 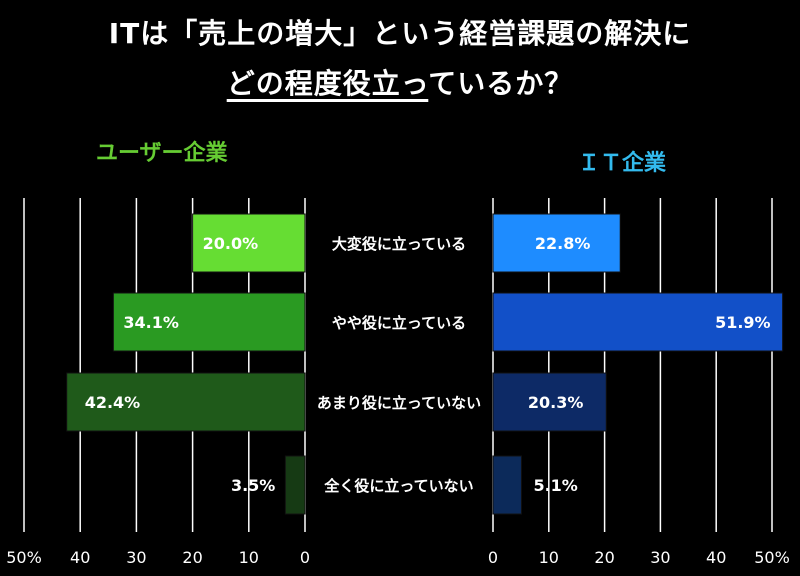 What do you see at coordinates (192, 557) in the screenshot?
I see `x-tick-label-left: 20` at bounding box center [192, 557].